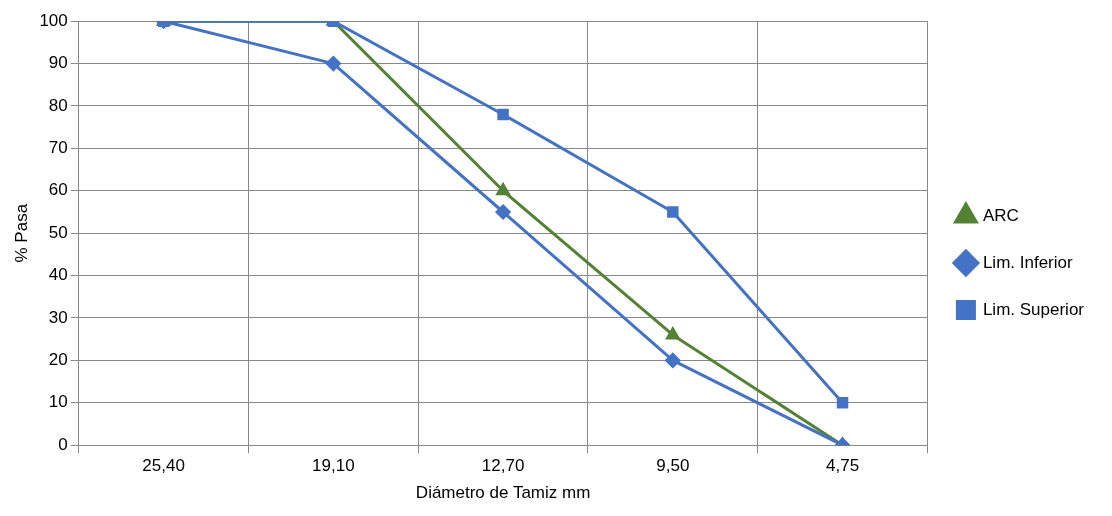 This screenshot has height=516, width=1112. I want to click on y-axis-title: % Pasa, so click(21, 233).